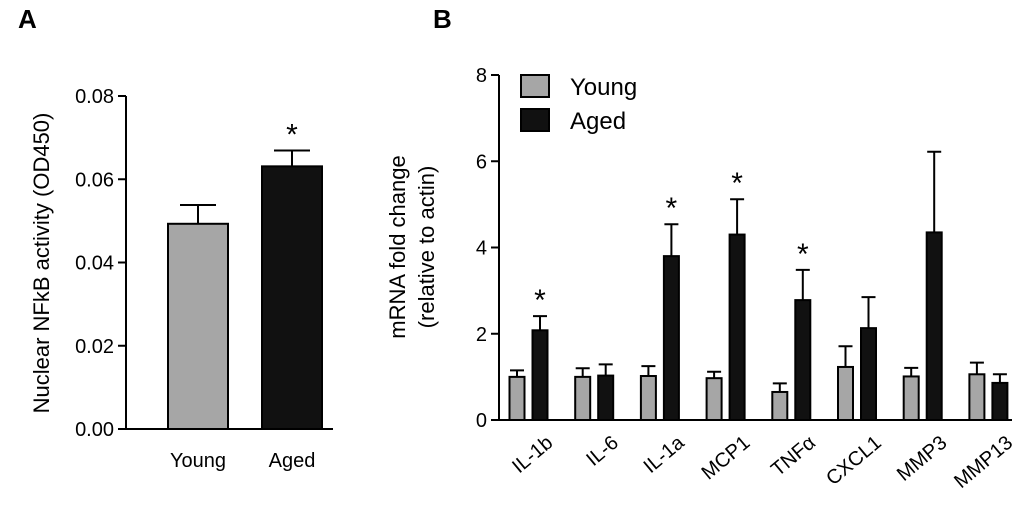 The height and width of the screenshot is (513, 1020). Describe the element at coordinates (714, 374) in the screenshot. I see `error-bar-young-mcp1` at that location.